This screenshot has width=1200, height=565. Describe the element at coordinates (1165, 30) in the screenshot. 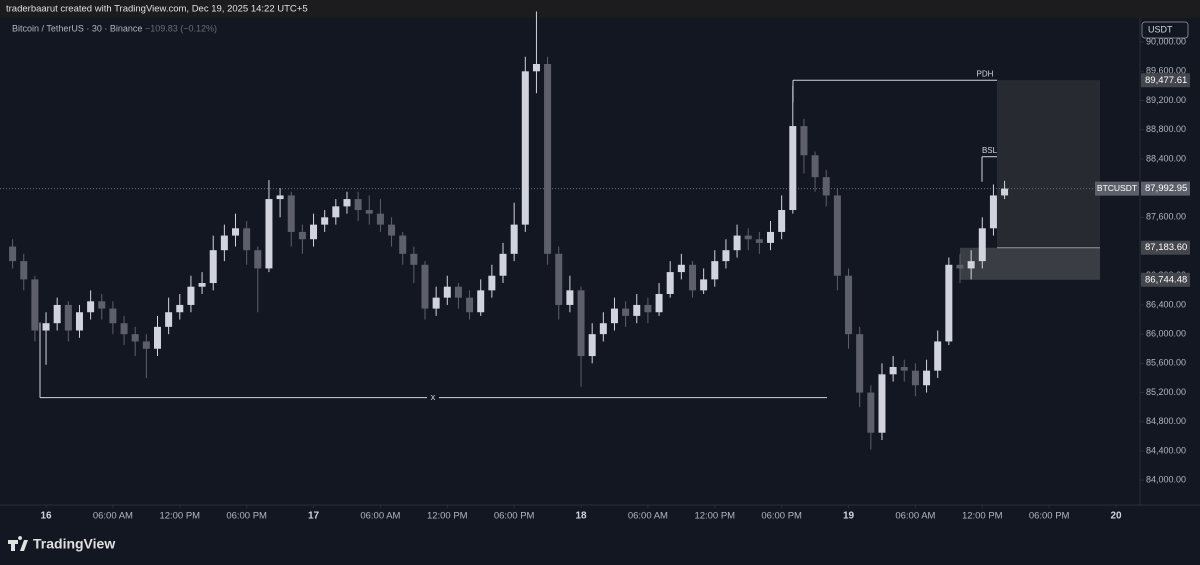

I see `currency-box` at that location.